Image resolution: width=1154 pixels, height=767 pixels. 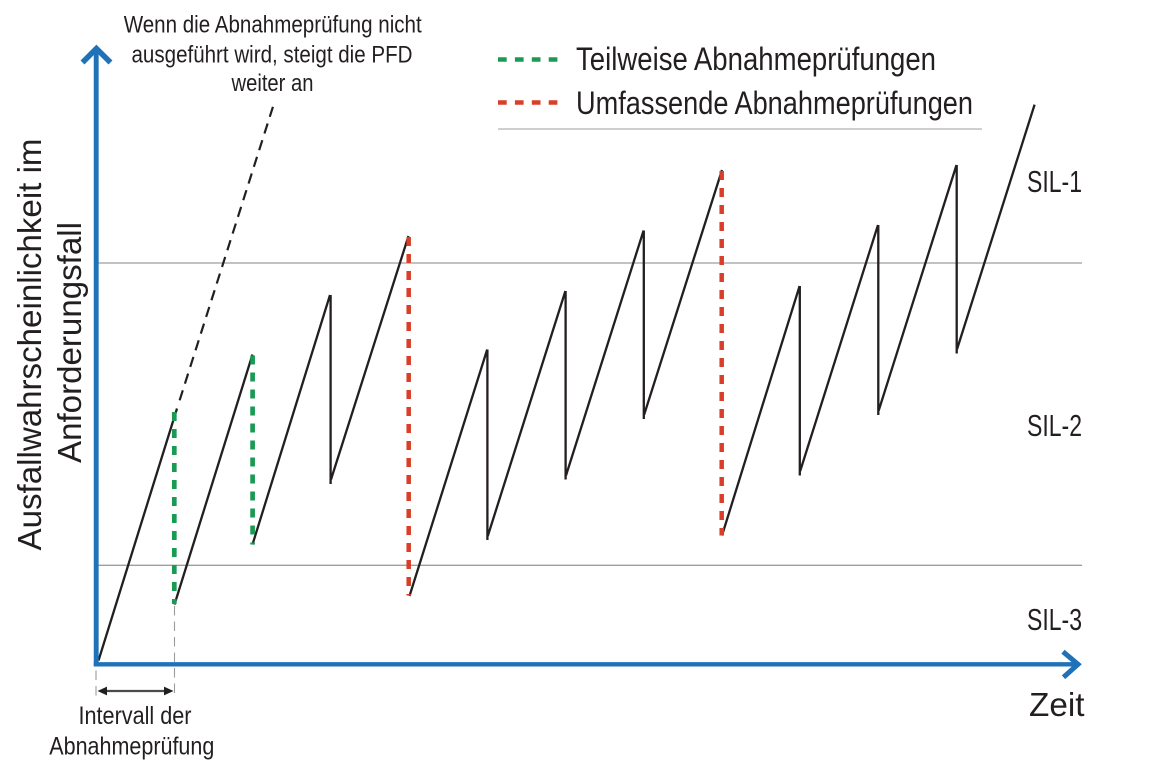 I want to click on svg-text: Wenn die Abnahmeprüfung nicht, so click(x=273, y=25).